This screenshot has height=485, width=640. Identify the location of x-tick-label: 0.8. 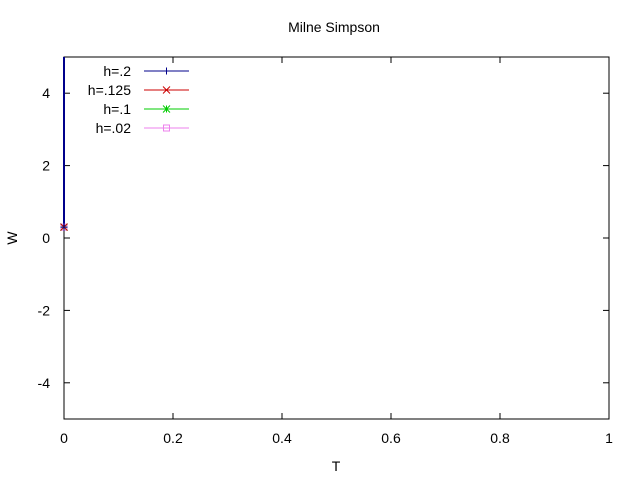
(500, 438).